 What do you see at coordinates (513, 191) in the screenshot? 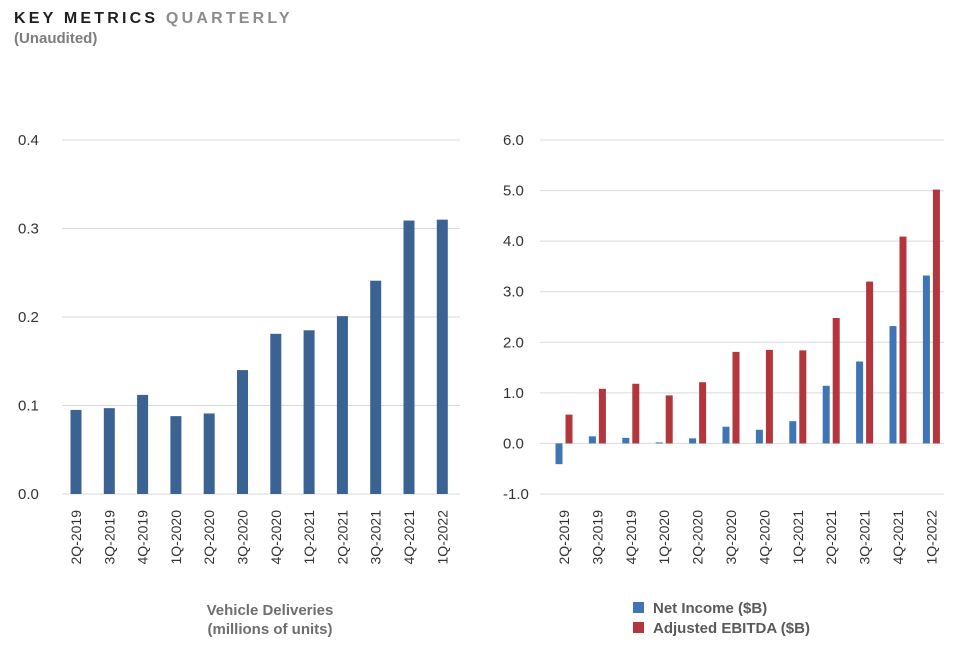
I see `y-tick-label: 5.0` at bounding box center [513, 191].